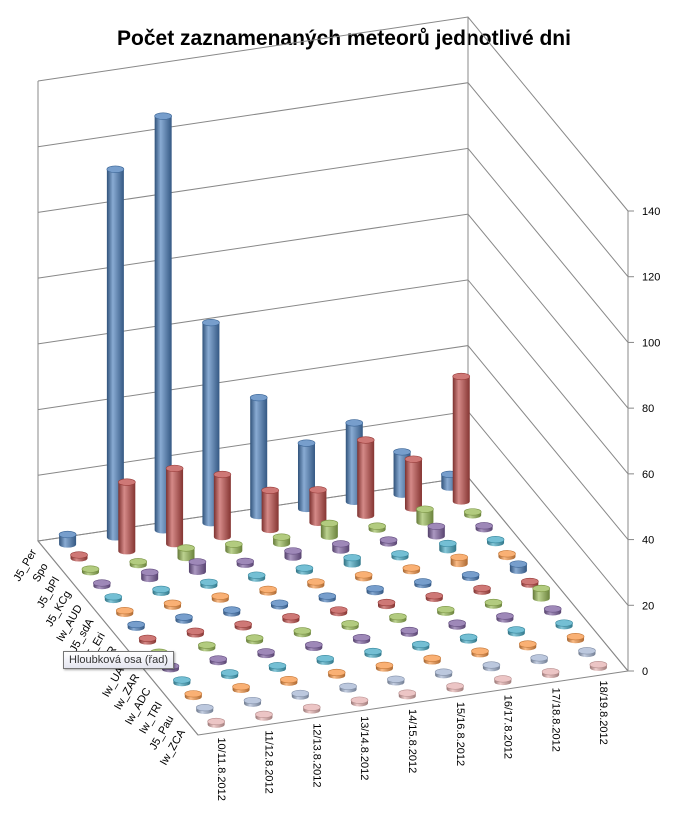 Image resolution: width=688 pixels, height=831 pixels. What do you see at coordinates (648, 606) in the screenshot?
I see `y-tick-label: 20` at bounding box center [648, 606].